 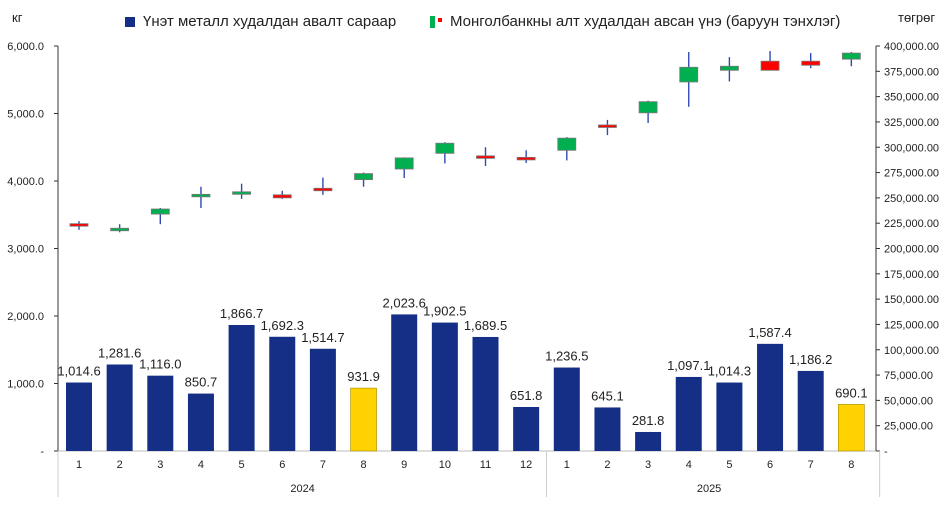 What do you see at coordinates (25, 250) in the screenshot?
I see `left-tick-label: 3,000.0` at bounding box center [25, 250].